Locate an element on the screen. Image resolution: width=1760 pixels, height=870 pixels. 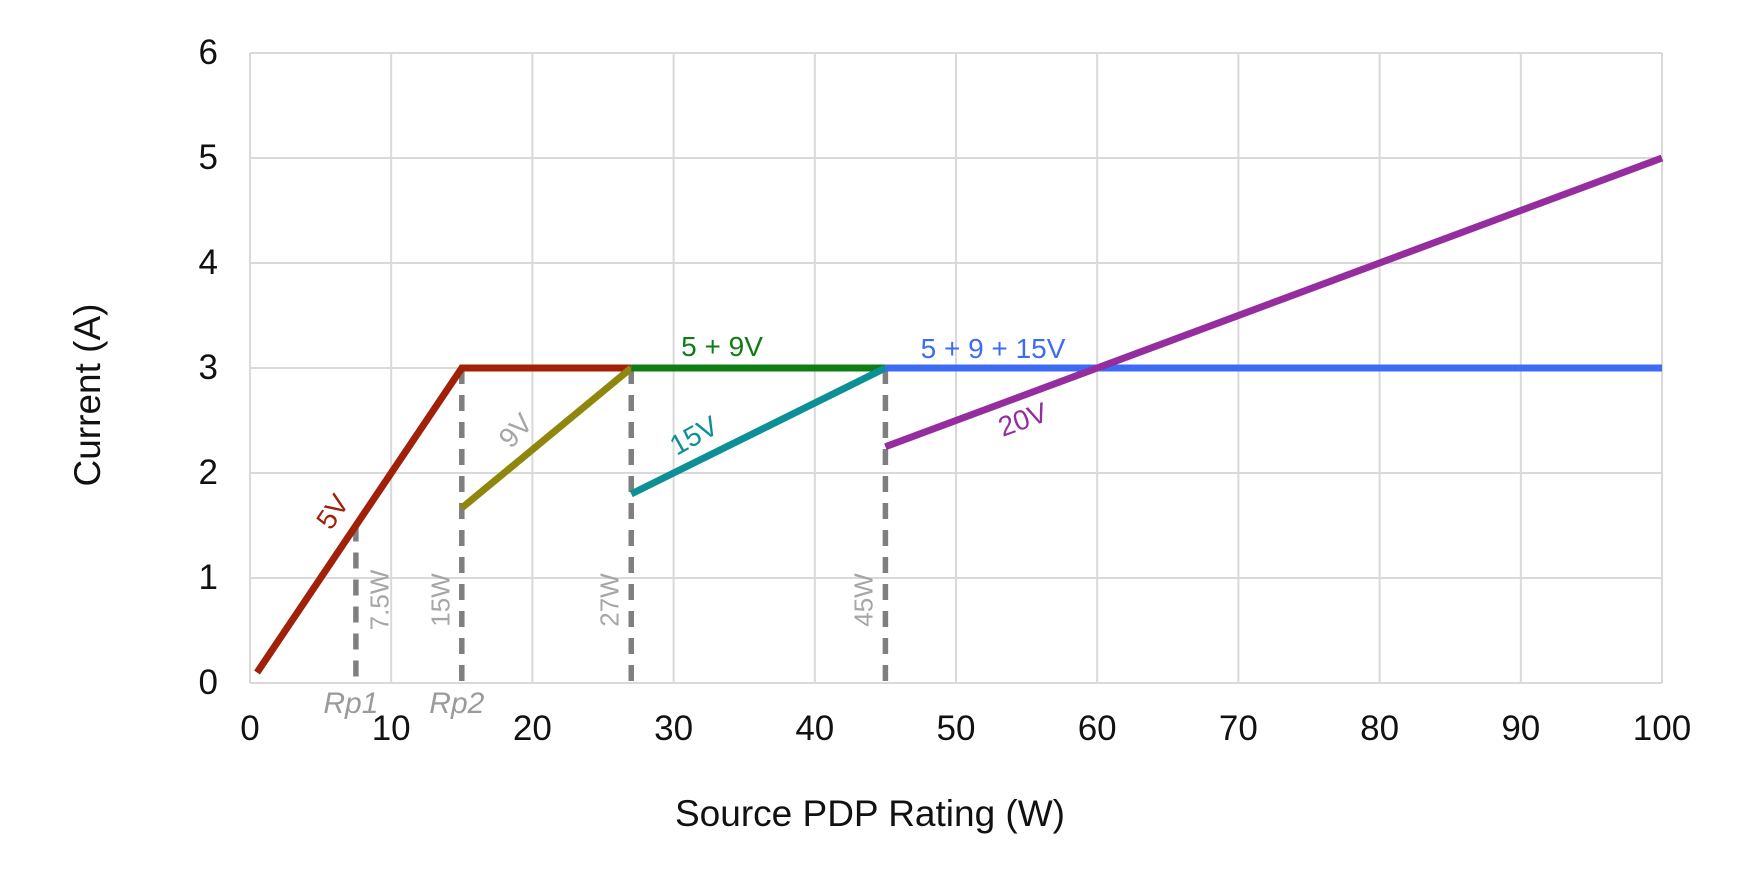
x-tick-label: 30 is located at coordinates (674, 728).